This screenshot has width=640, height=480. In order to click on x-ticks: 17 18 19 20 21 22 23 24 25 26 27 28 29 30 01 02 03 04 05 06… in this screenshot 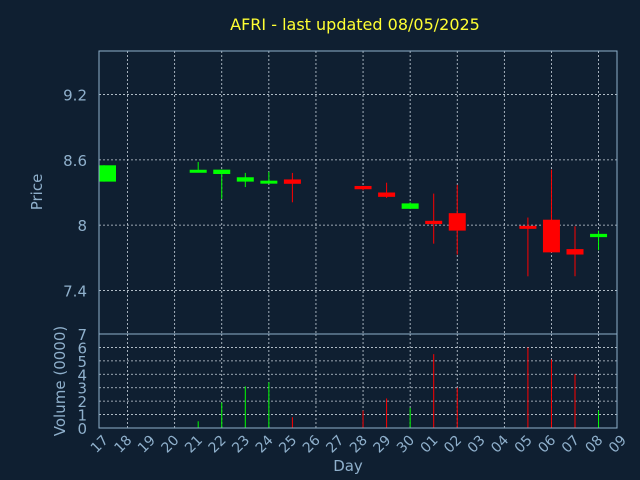, I will do `click(359, 444)`.